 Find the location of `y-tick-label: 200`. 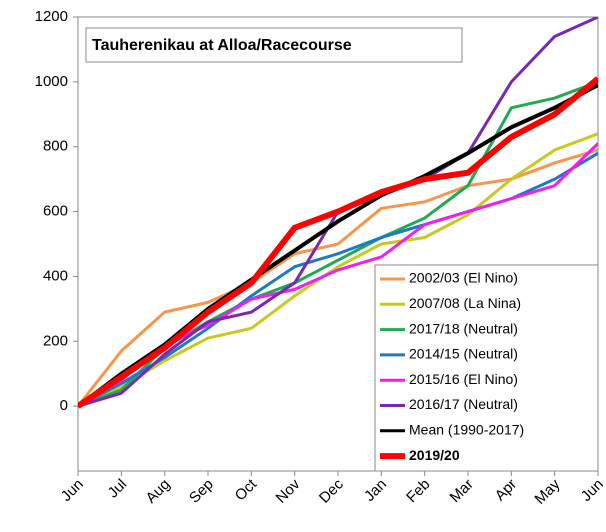

y-tick-label: 200 is located at coordinates (55, 340).